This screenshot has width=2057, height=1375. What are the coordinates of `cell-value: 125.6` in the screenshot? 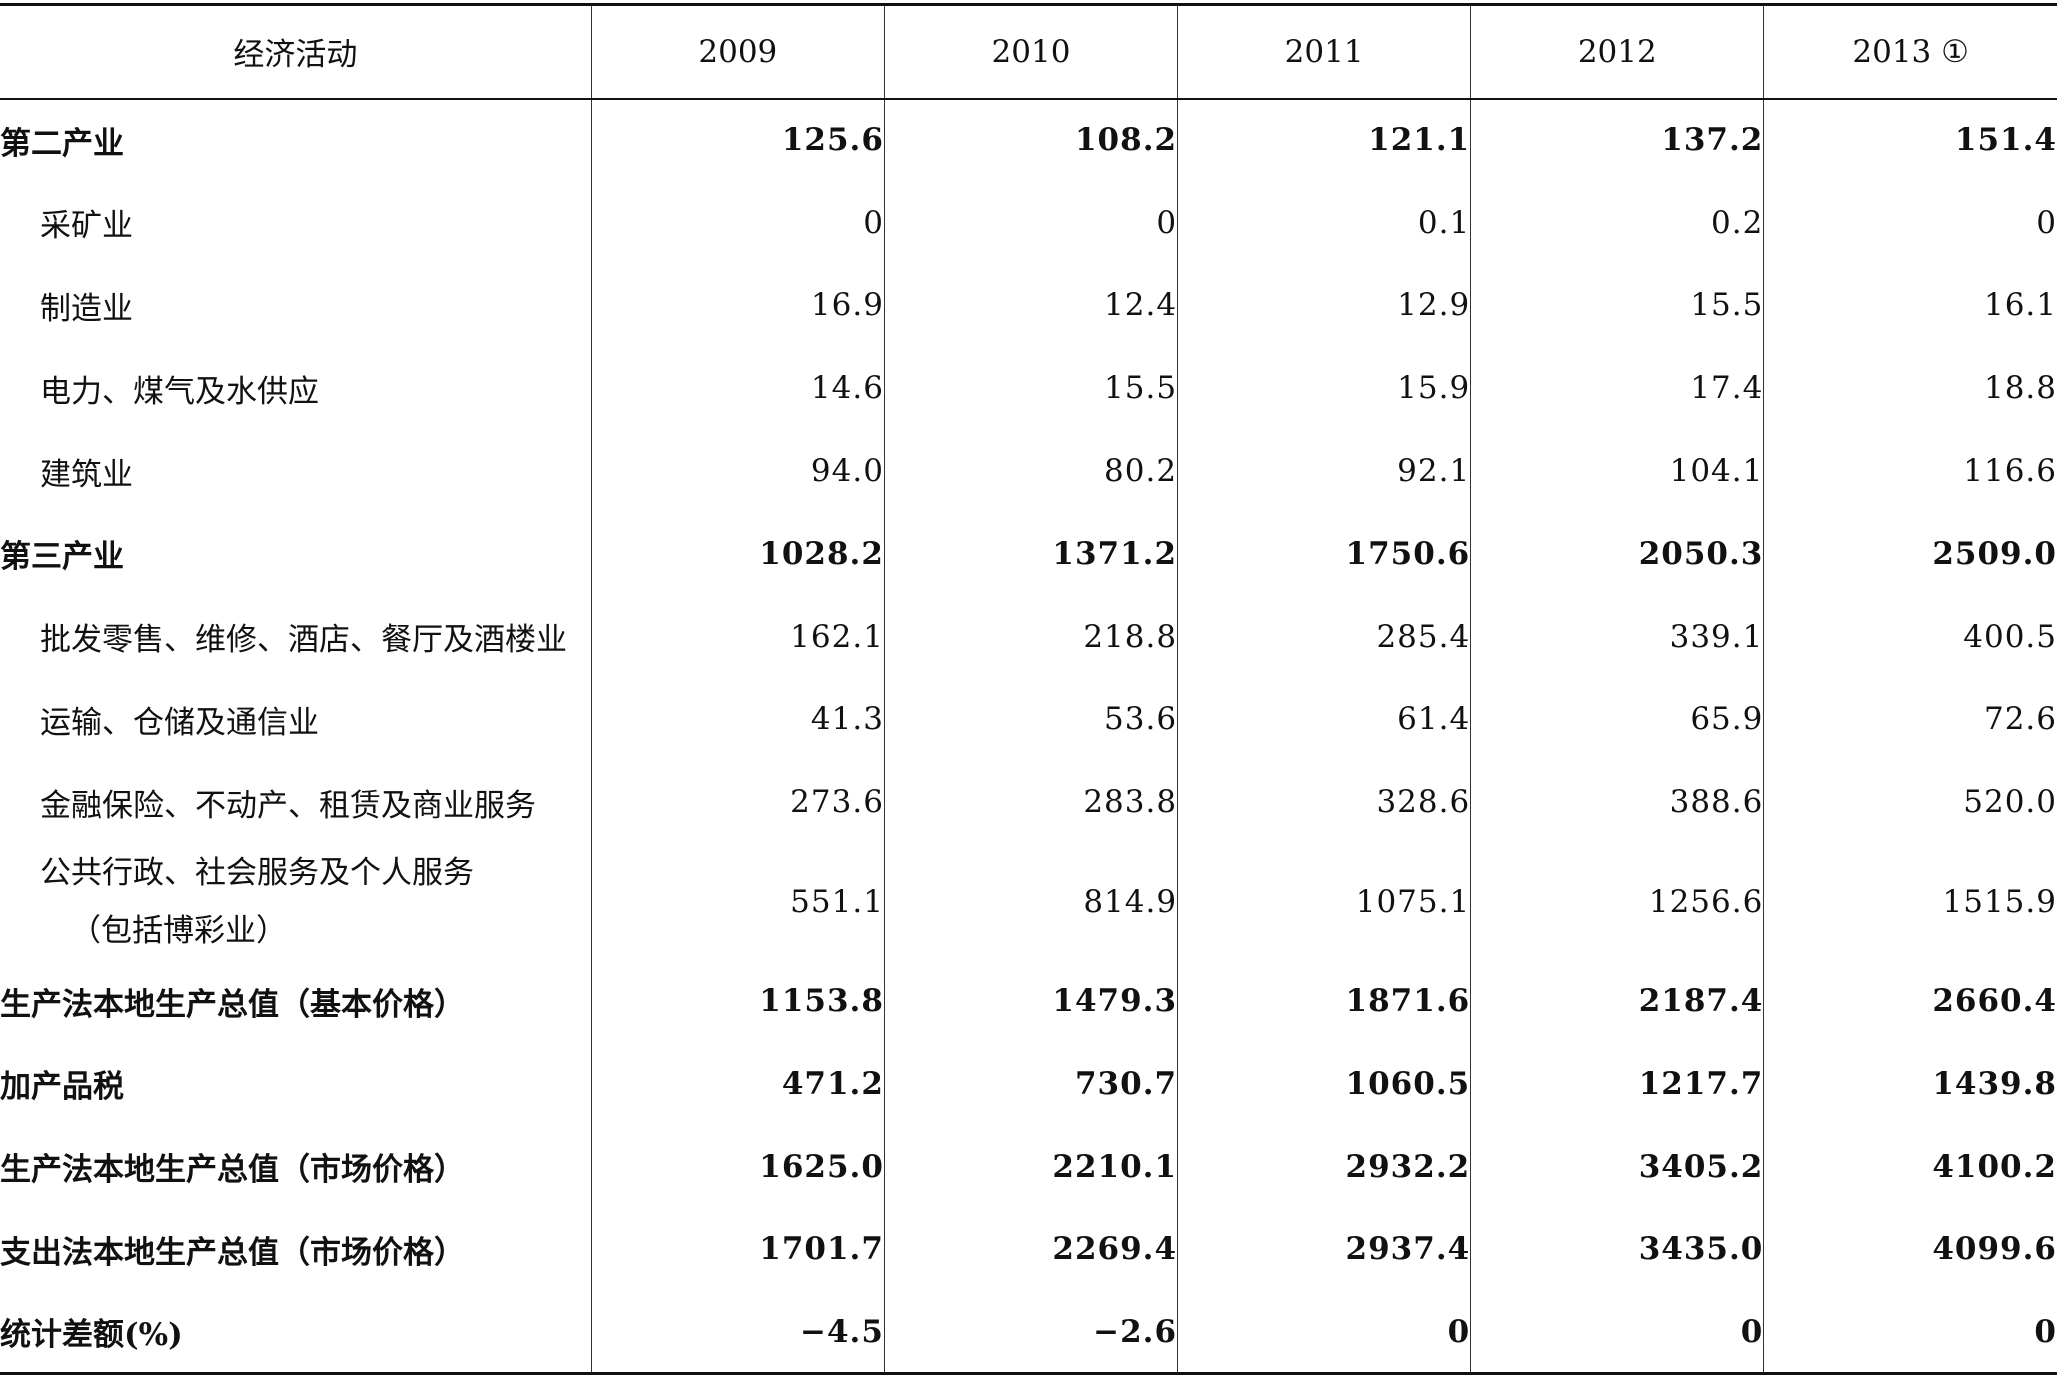 It's located at (737, 140).